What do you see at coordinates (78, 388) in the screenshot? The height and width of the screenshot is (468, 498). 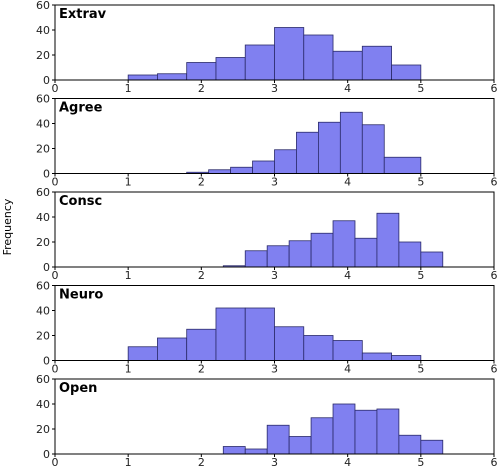 I see `panel-title-open: Open` at bounding box center [78, 388].